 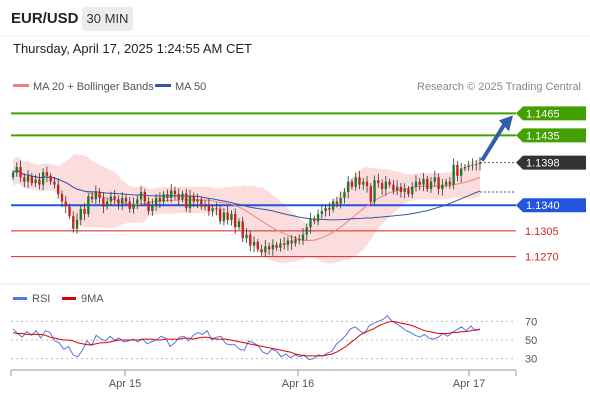 What do you see at coordinates (551, 185) in the screenshot?
I see `level-labels-layer: 1.1465 1.1435 1.1398 1.1340 1.1305 1.1270` at bounding box center [551, 185].